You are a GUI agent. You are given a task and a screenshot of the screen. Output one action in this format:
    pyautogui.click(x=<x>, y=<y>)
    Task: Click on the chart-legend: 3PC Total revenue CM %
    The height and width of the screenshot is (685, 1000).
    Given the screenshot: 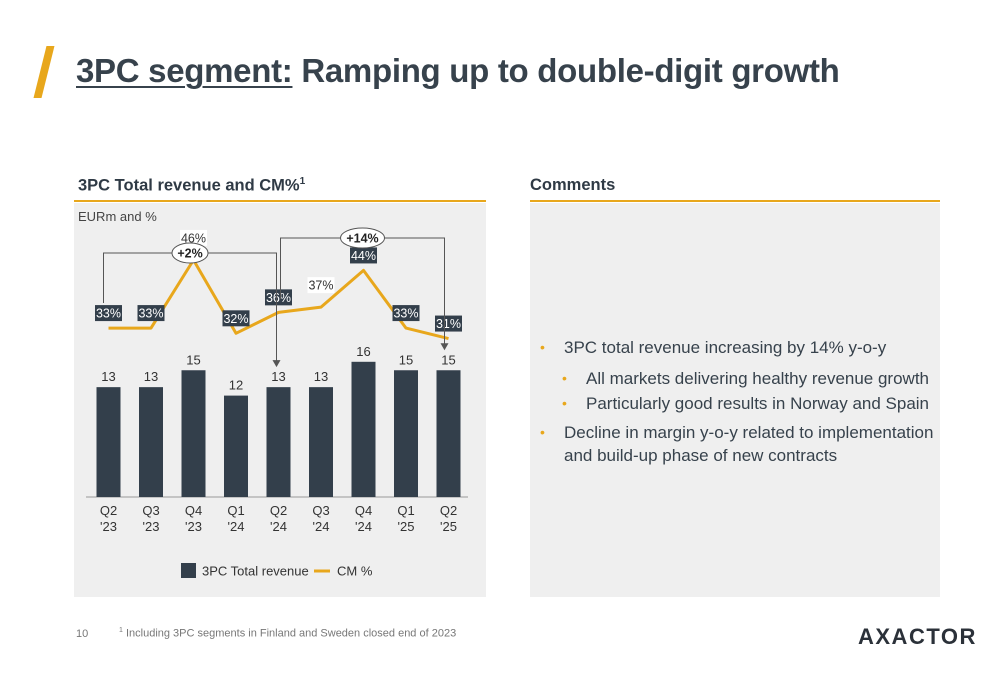 What is the action you would take?
    pyautogui.click(x=277, y=571)
    